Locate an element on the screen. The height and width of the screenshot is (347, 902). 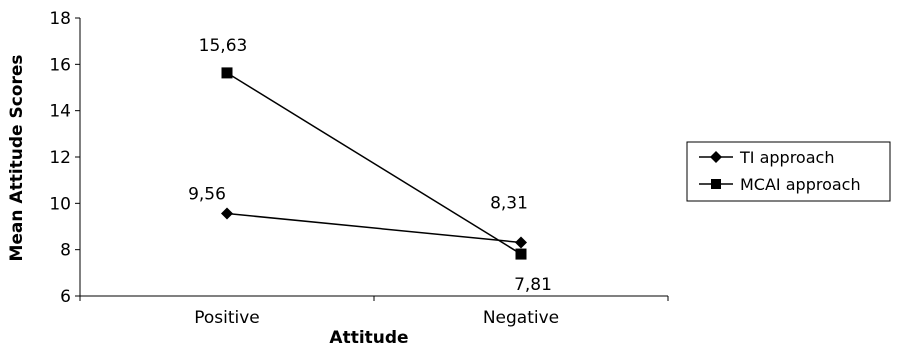
x-axis-title: Attitude is located at coordinates (368, 337).